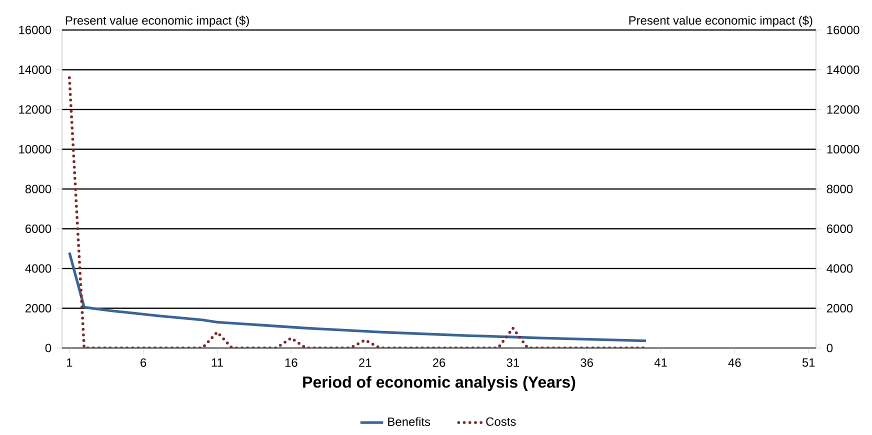 This screenshot has height=435, width=872. I want to click on y2-tick-label: 10000, so click(843, 149).